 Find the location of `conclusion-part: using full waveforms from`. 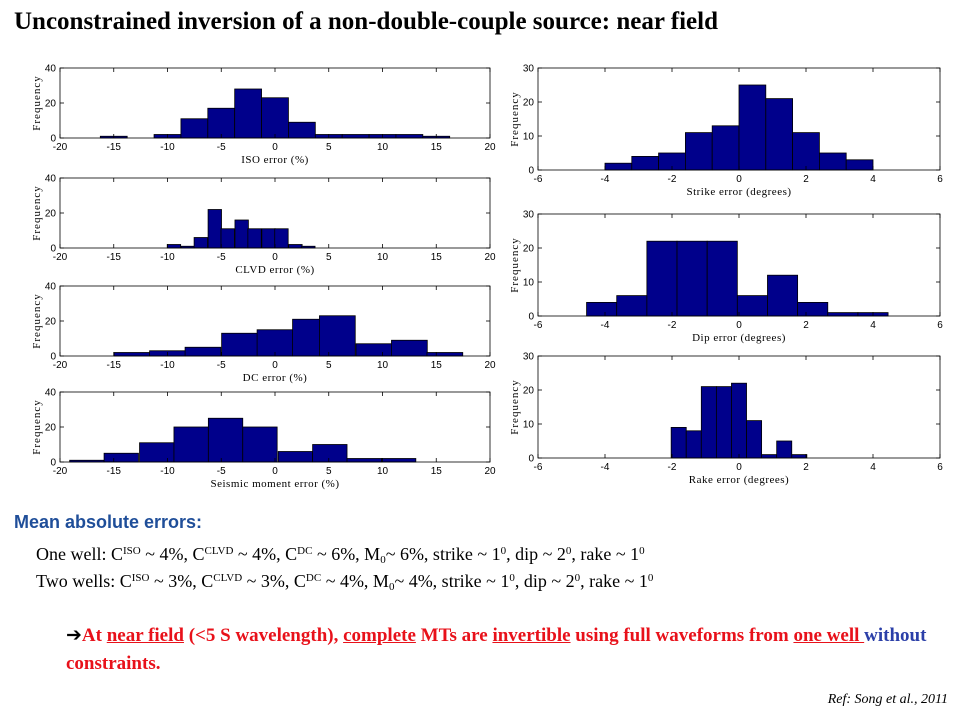

conclusion-part: using full waveforms from is located at coordinates (682, 635).